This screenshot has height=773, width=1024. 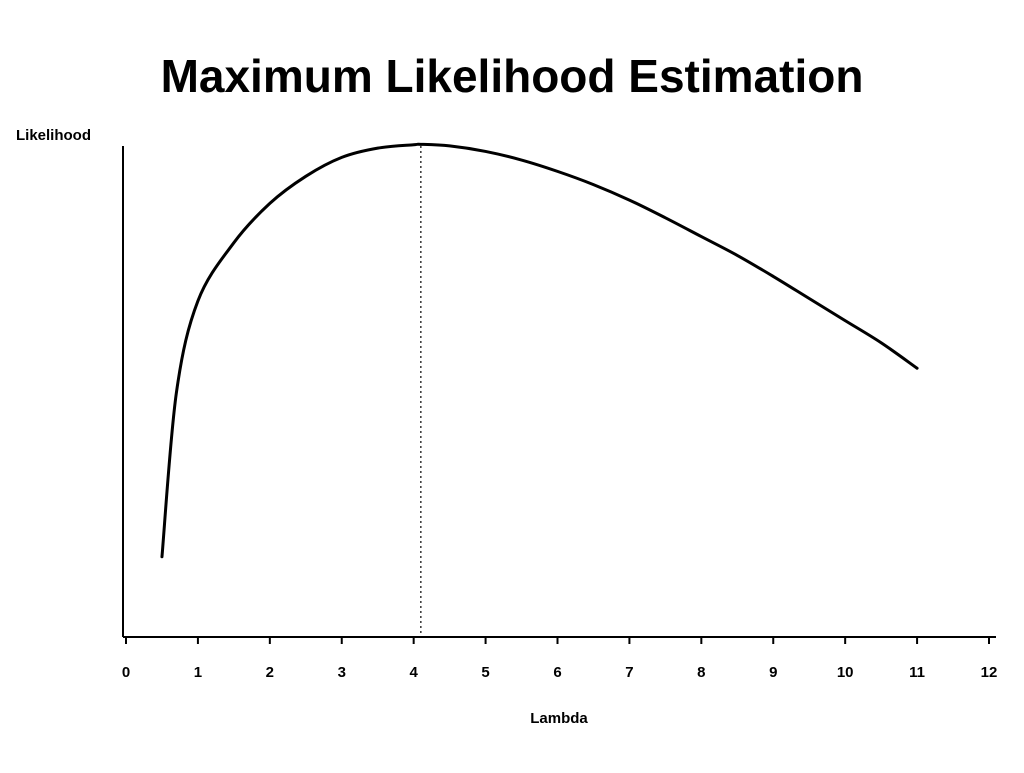 I want to click on chart-title: Maximum Likelihood Estimation, so click(x=512, y=76).